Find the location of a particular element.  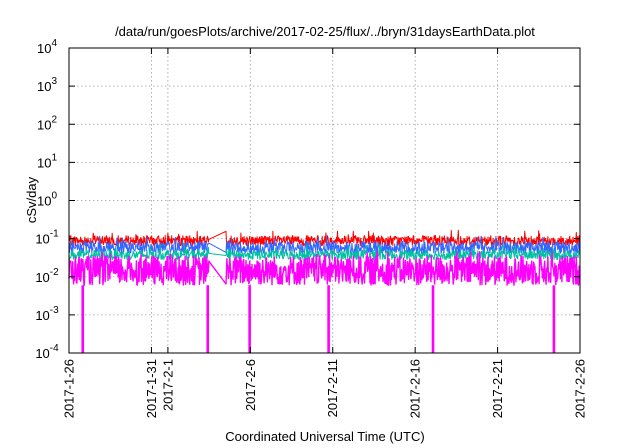

x-tick-label: 2017-2-6 is located at coordinates (250, 385).